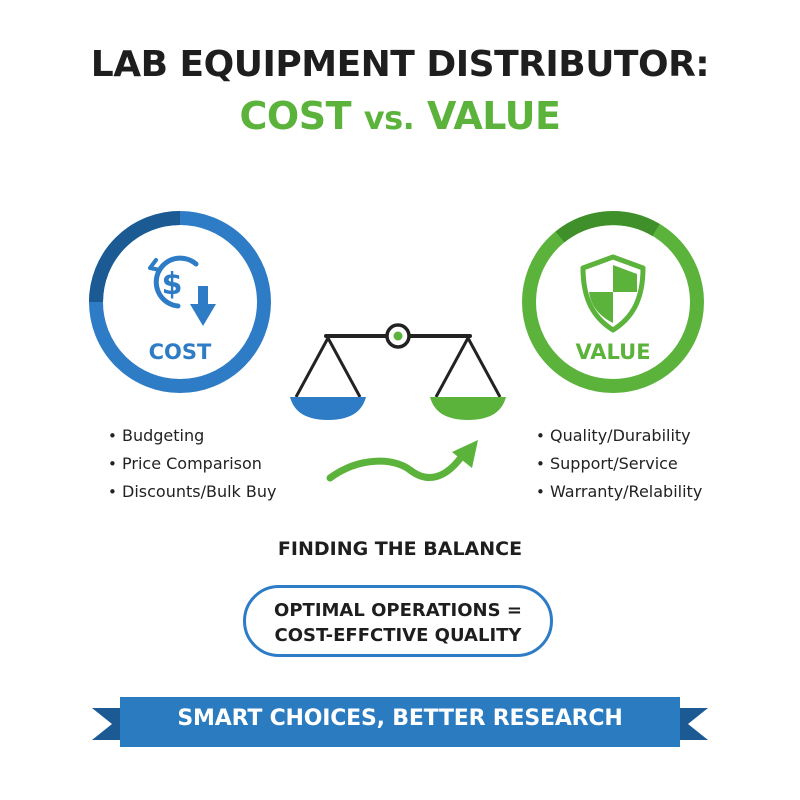 This screenshot has height=800, width=800. I want to click on list-item: Price Comparison, so click(192, 464).